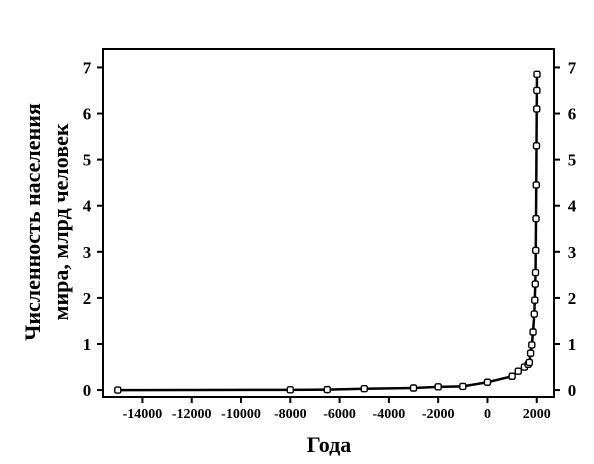  What do you see at coordinates (389, 414) in the screenshot?
I see `x-tick-label: -4000` at bounding box center [389, 414].